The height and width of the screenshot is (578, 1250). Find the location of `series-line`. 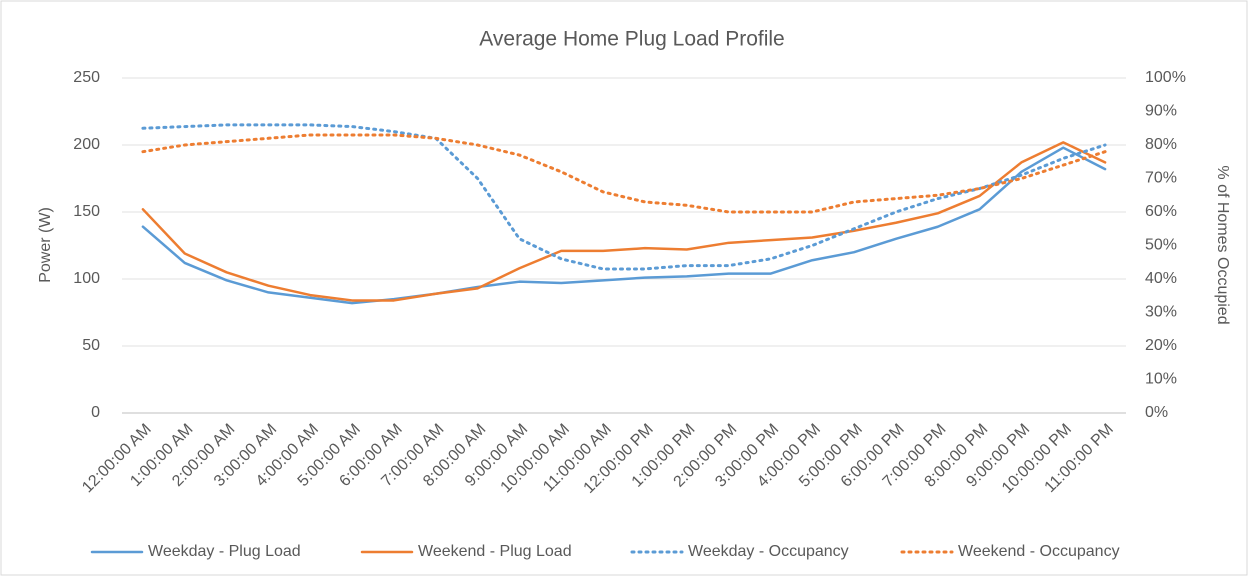

series-line is located at coordinates (624, 173).